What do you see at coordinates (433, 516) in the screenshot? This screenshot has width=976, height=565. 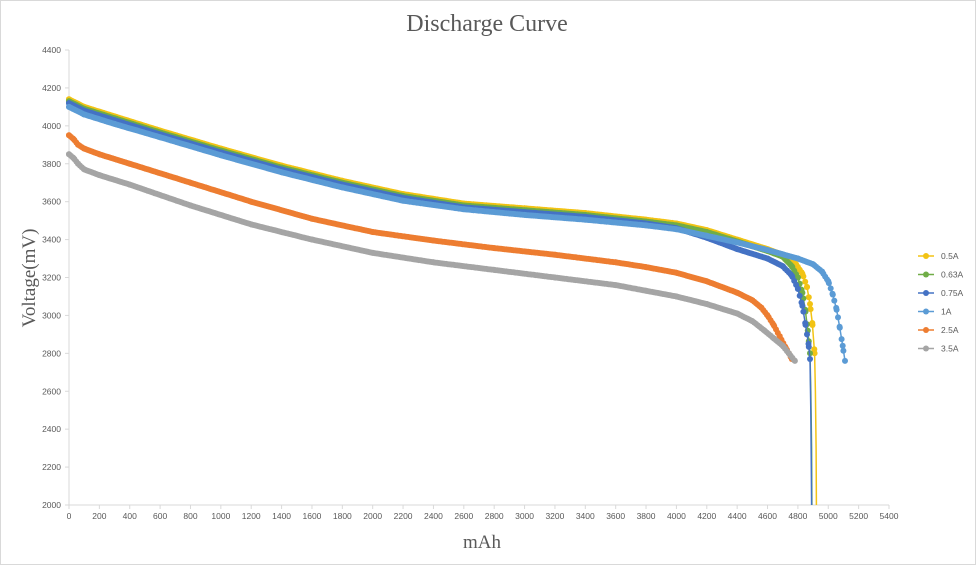 I see `x-tick-label: 2400` at bounding box center [433, 516].